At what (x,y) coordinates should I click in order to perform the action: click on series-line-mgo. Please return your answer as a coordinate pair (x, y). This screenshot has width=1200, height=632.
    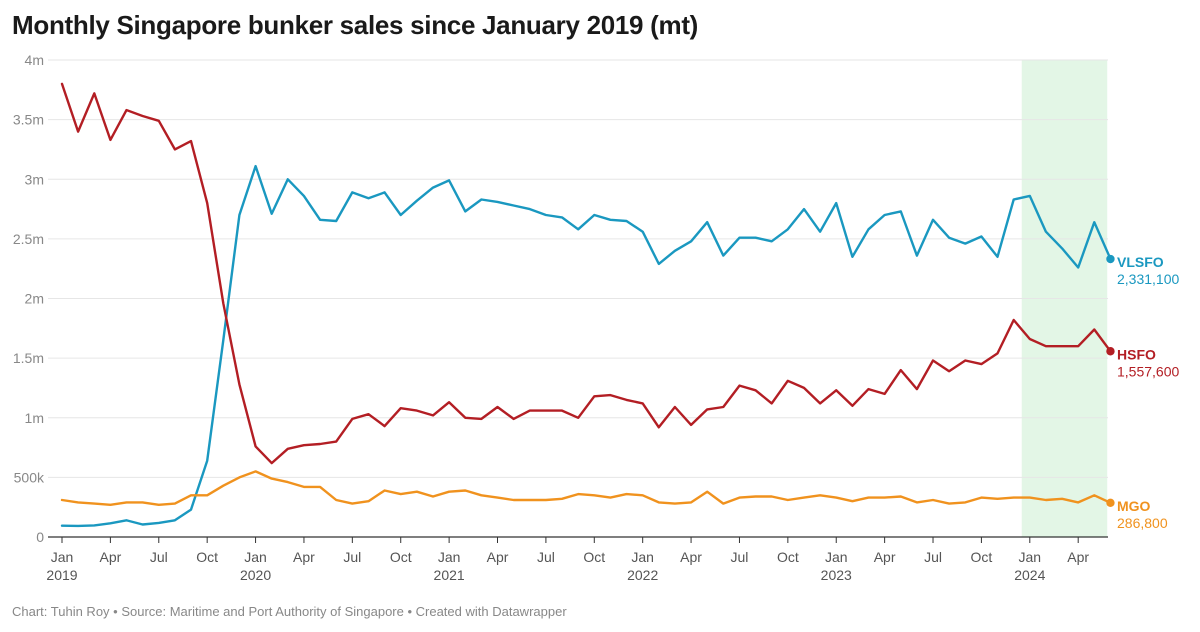
    Looking at the image, I should click on (586, 488).